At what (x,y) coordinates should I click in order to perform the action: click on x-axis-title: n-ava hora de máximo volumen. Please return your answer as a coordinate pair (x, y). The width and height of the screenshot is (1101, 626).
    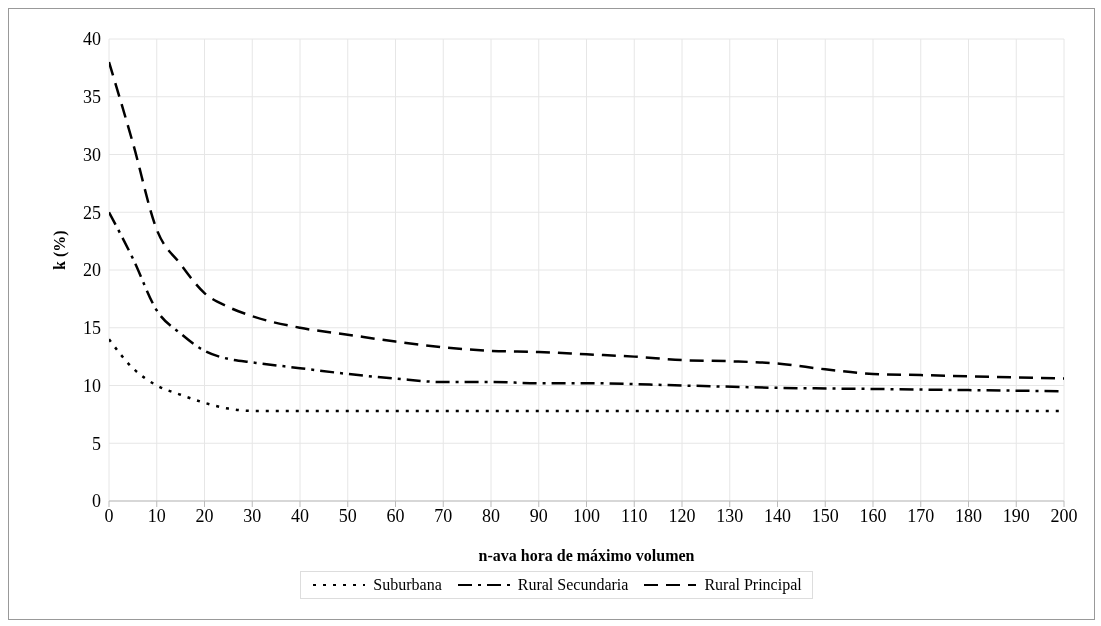
    Looking at the image, I should click on (586, 555).